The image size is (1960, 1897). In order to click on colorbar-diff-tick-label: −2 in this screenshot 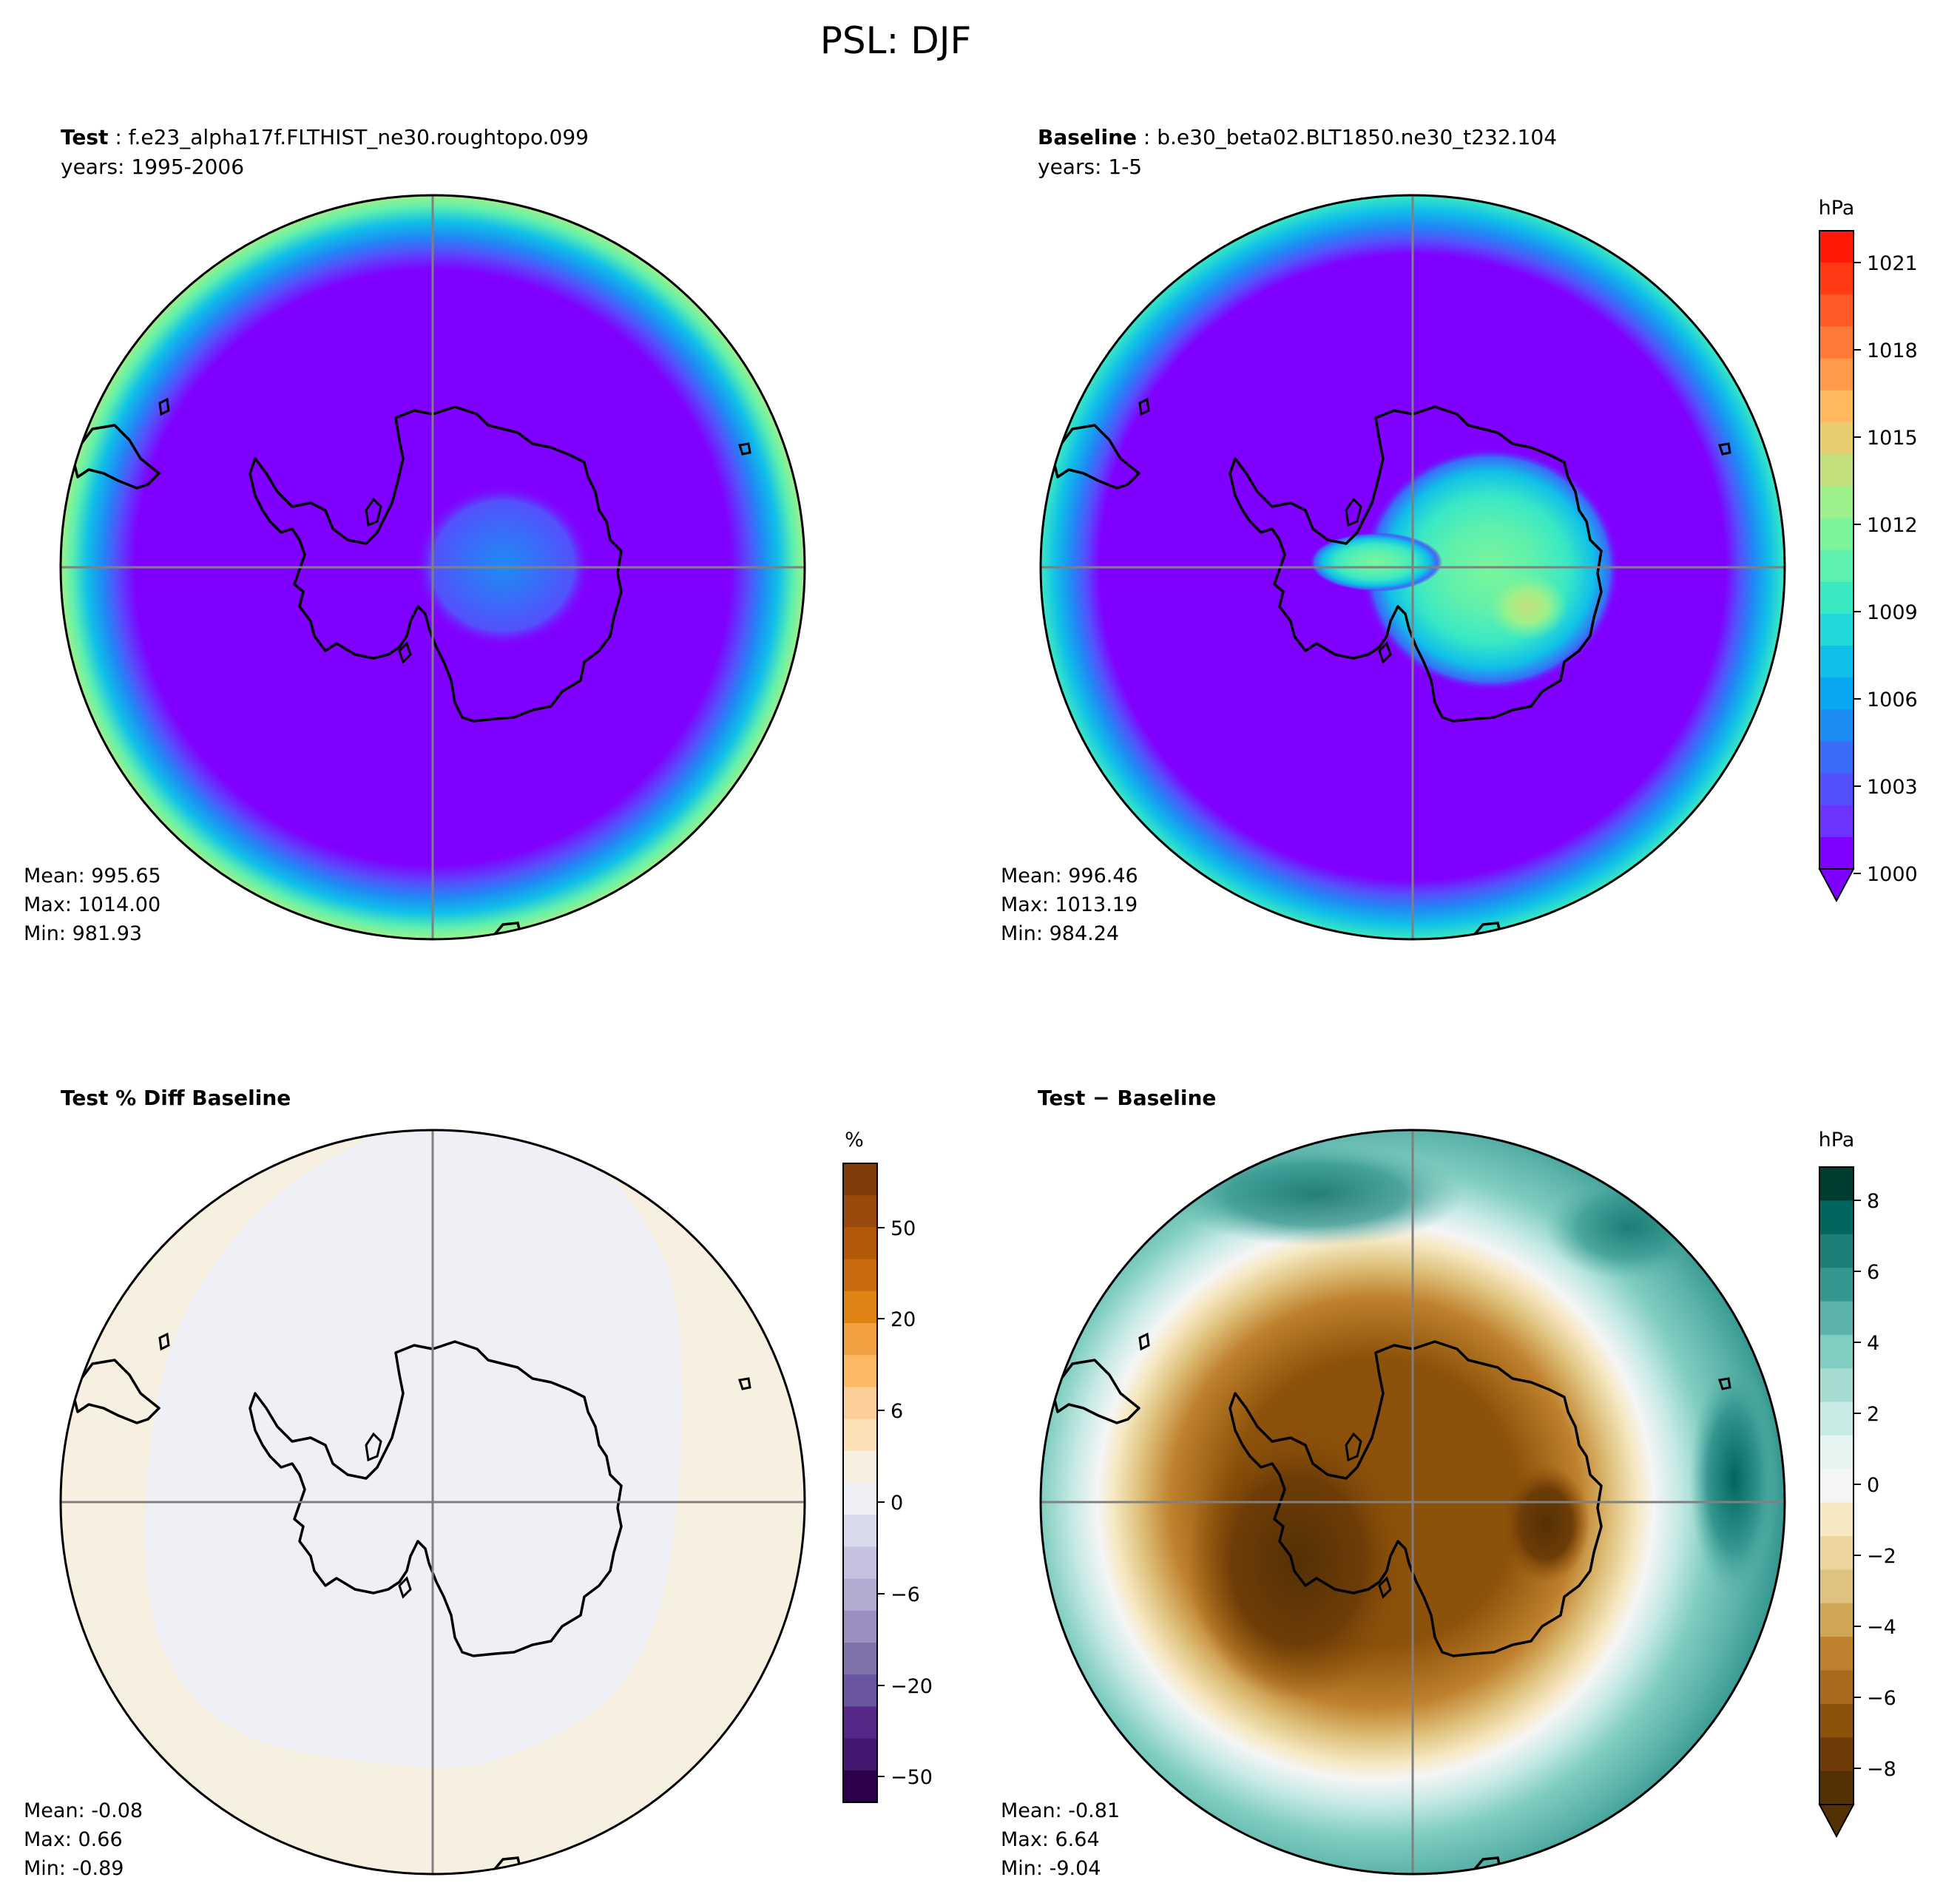, I will do `click(1881, 1557)`.